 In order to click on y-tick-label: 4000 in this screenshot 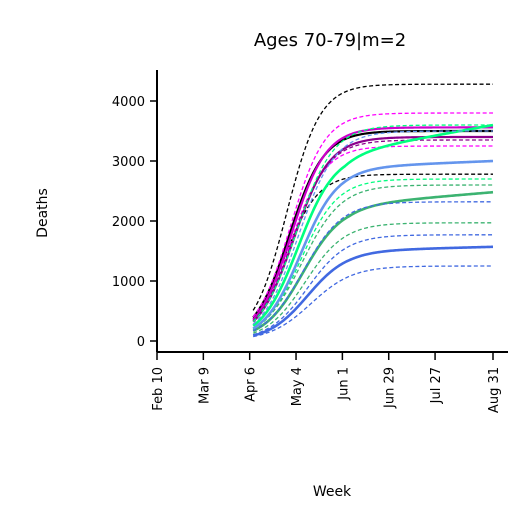, I will do `click(128, 102)`.